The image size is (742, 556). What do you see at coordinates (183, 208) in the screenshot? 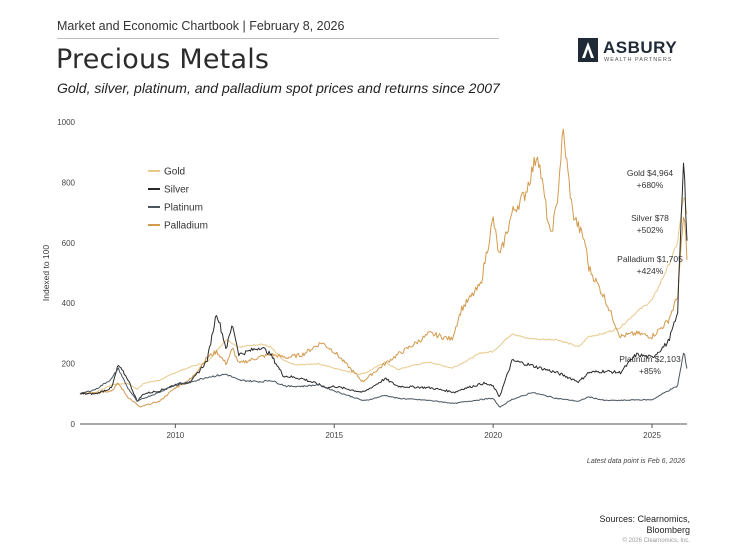
I see `legend-label-platinum: Platinum` at bounding box center [183, 208].